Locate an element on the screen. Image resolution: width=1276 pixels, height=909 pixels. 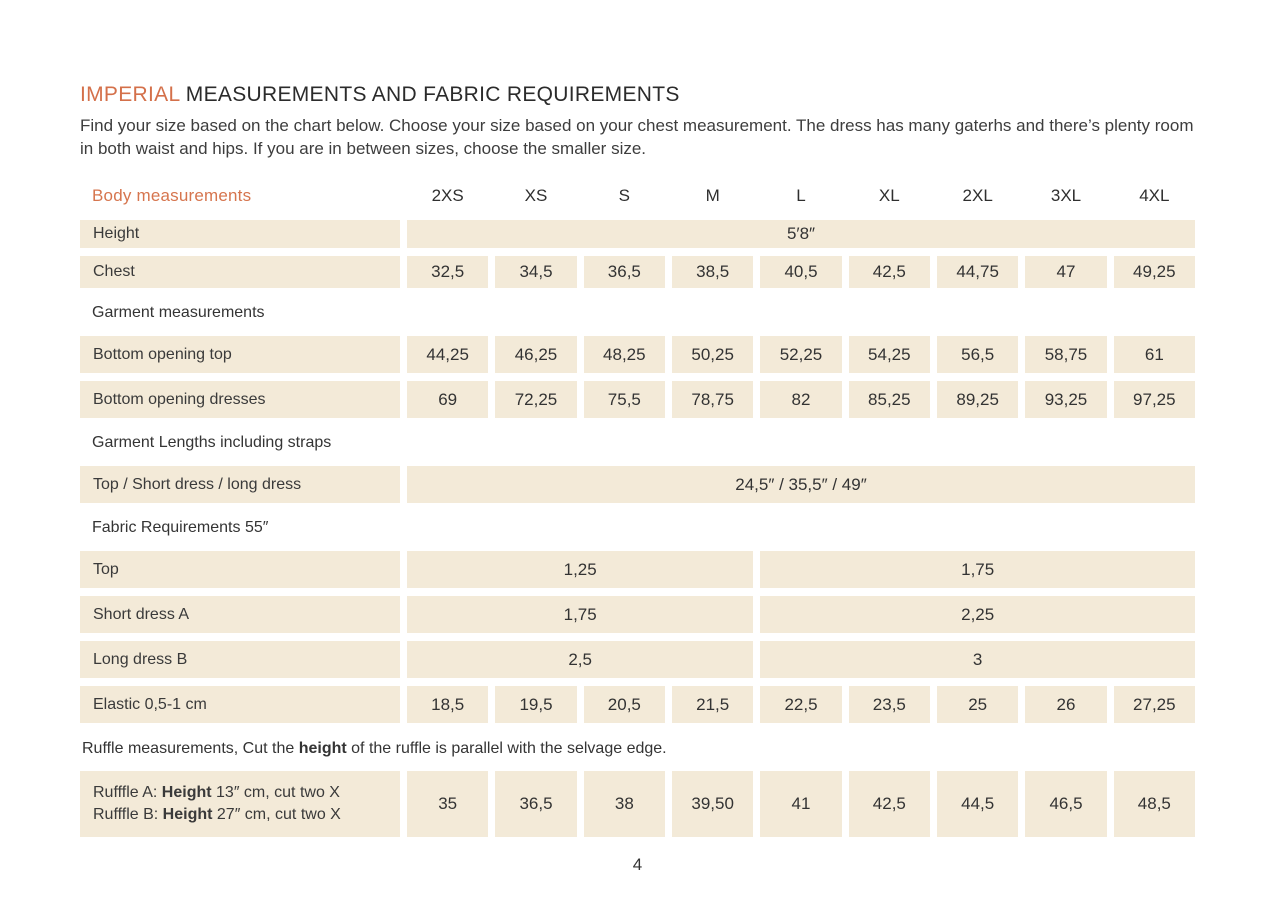
value-cell-bottom-opening-dresses-2: 72,25 is located at coordinates (536, 399).